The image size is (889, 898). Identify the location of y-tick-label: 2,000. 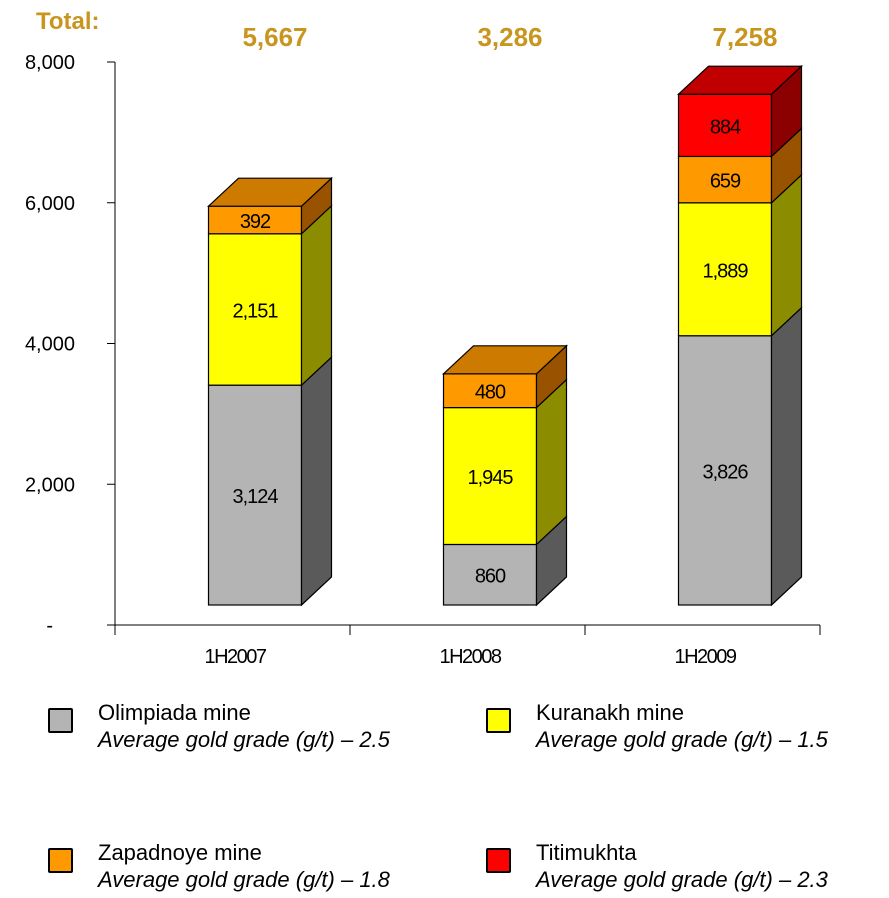
(50, 485).